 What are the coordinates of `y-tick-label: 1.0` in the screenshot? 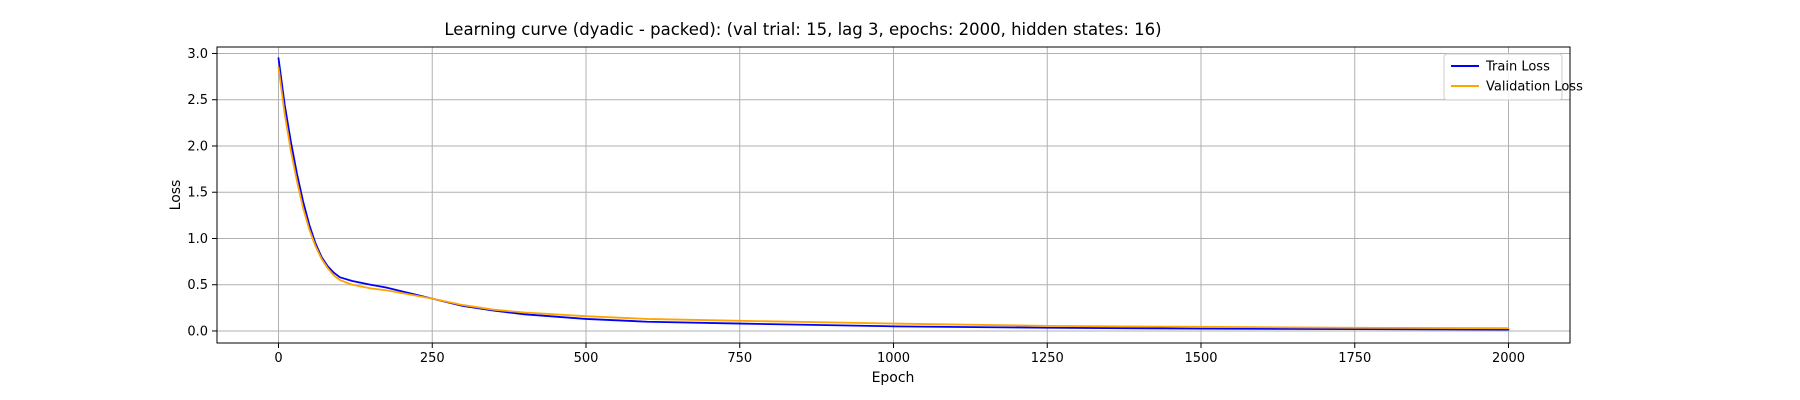 It's located at (197, 239).